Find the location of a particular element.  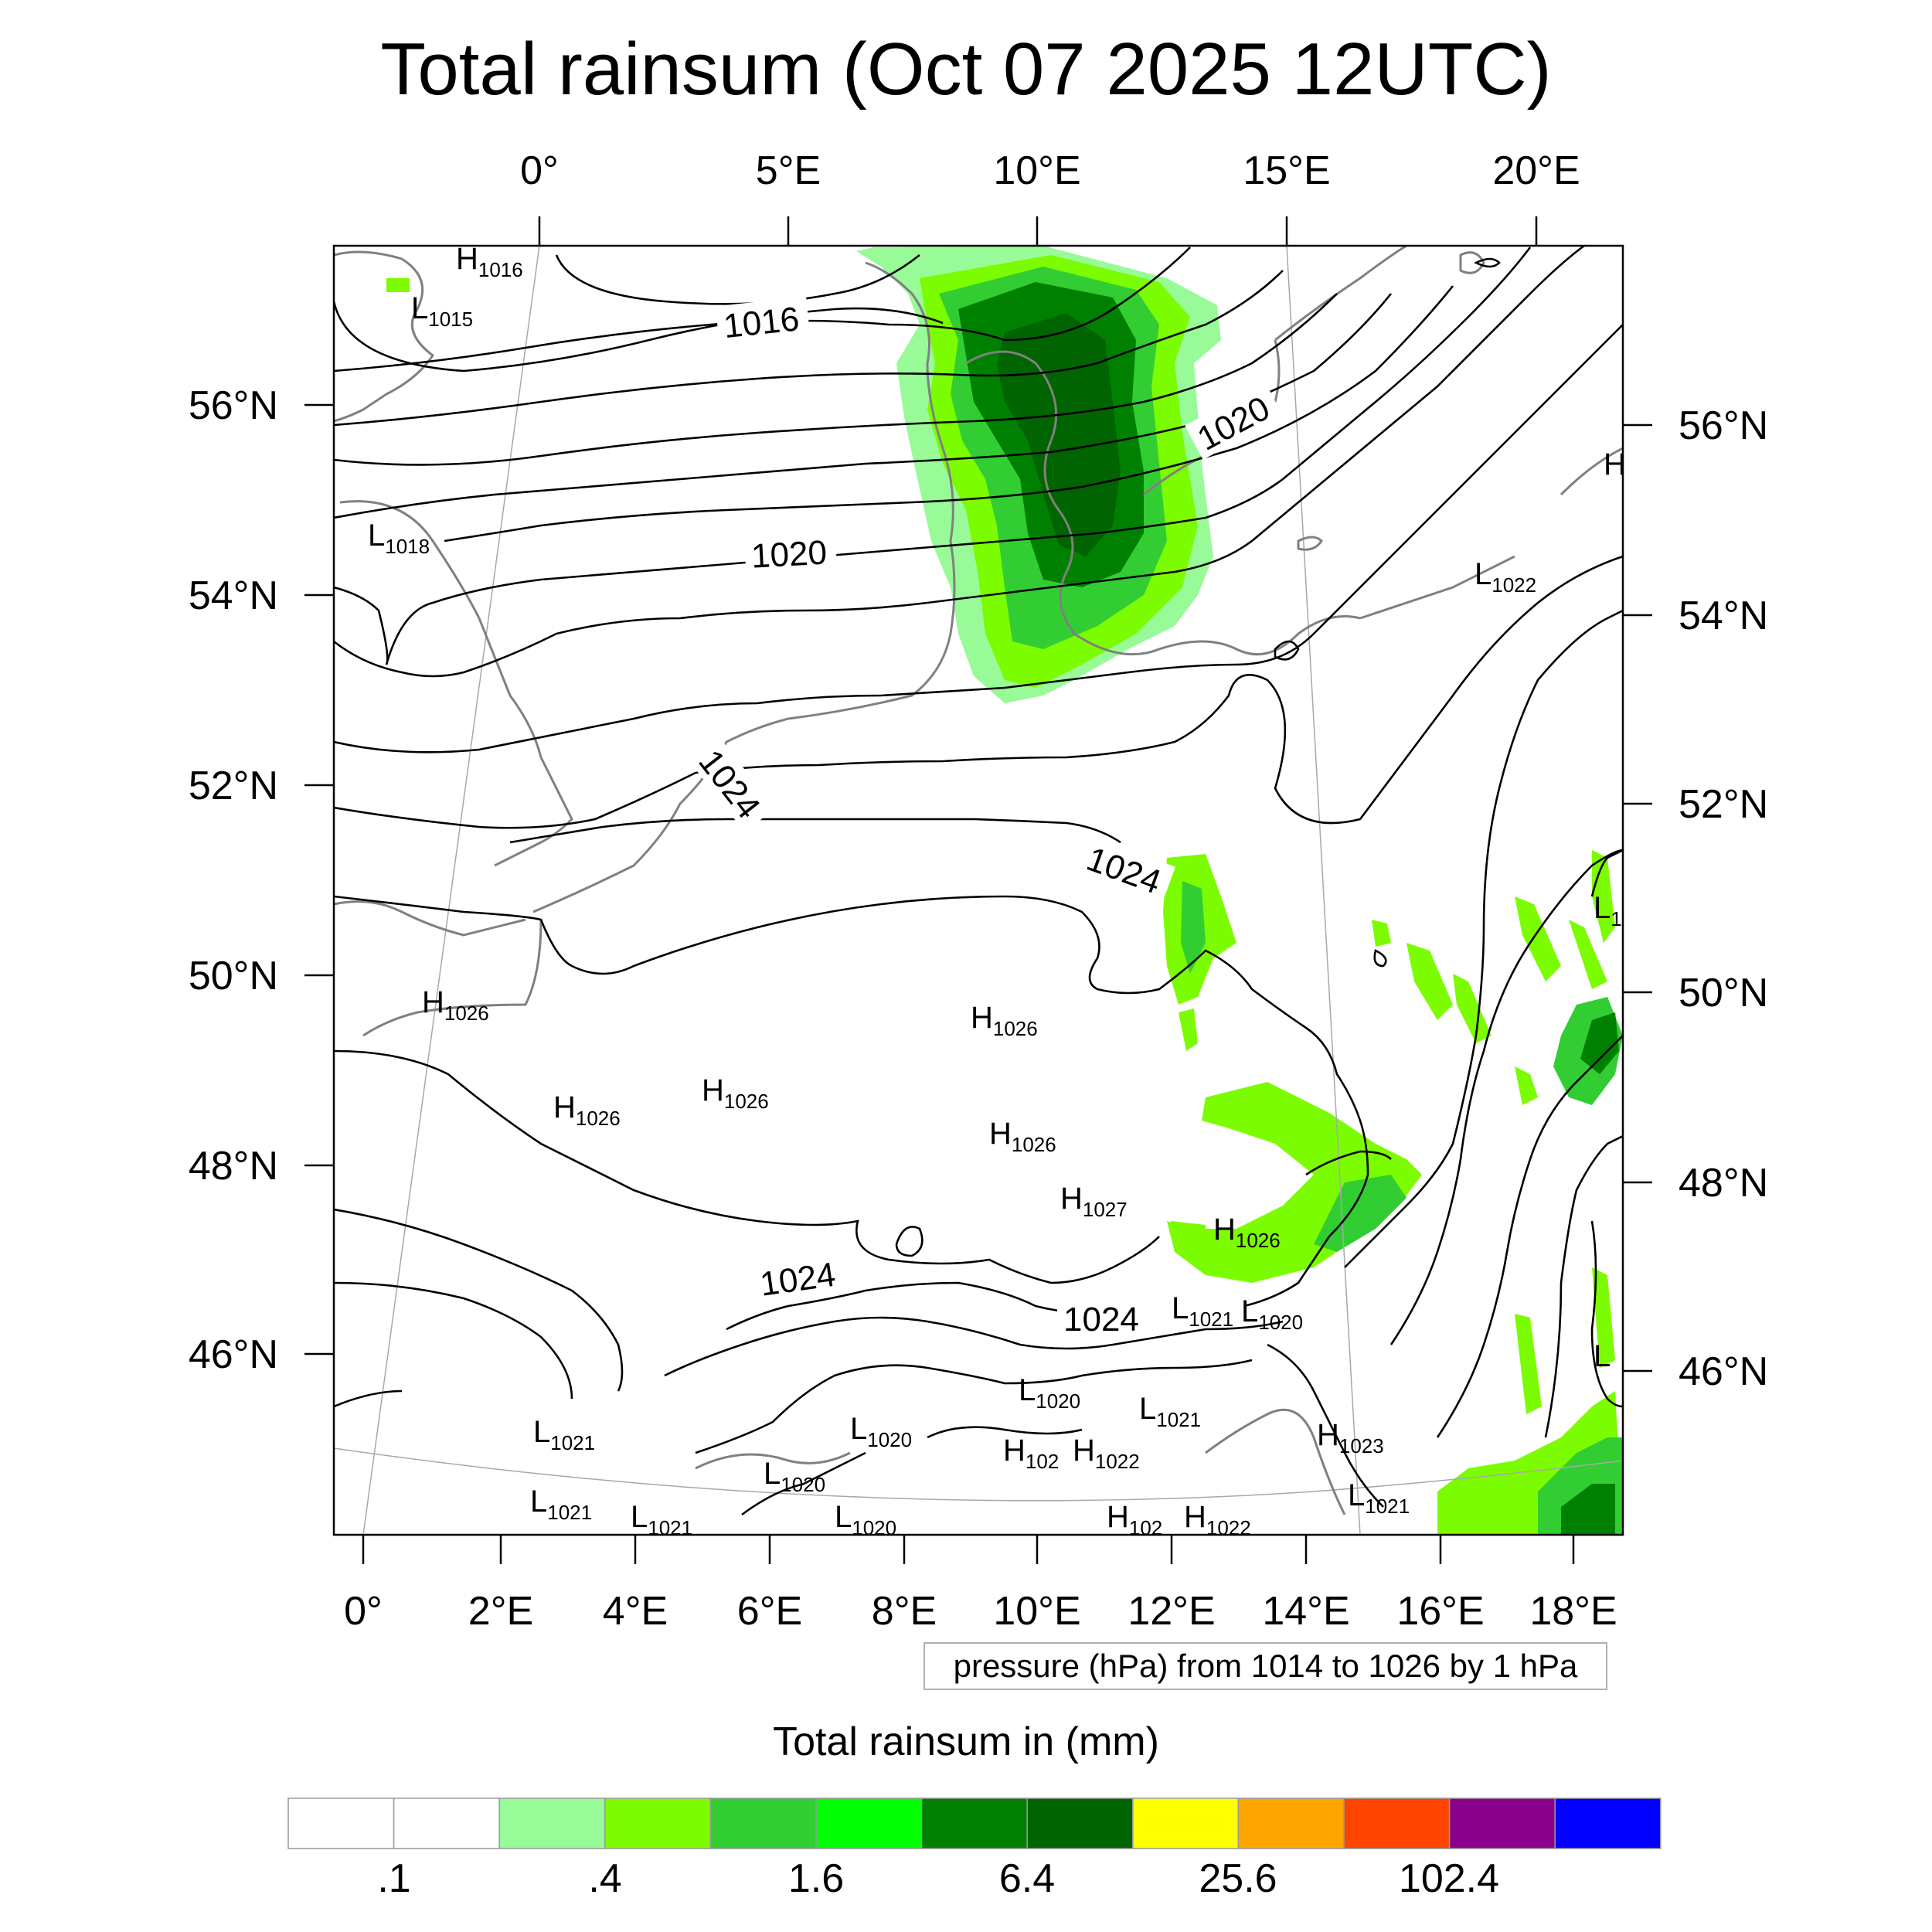

coast-britain-south is located at coordinates (430, 919).